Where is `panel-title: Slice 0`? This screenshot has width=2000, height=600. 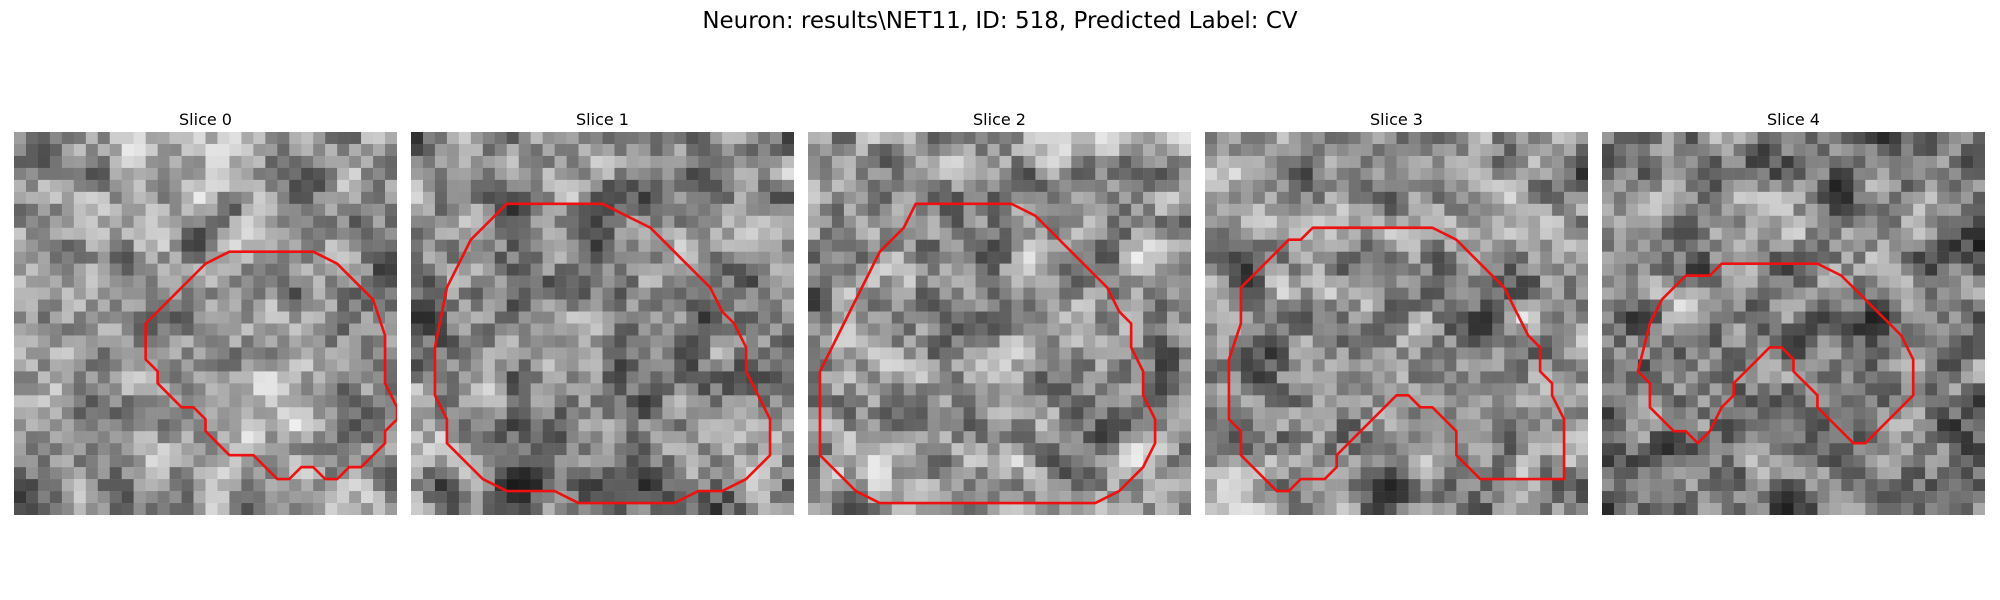
panel-title: Slice 0 is located at coordinates (205, 119).